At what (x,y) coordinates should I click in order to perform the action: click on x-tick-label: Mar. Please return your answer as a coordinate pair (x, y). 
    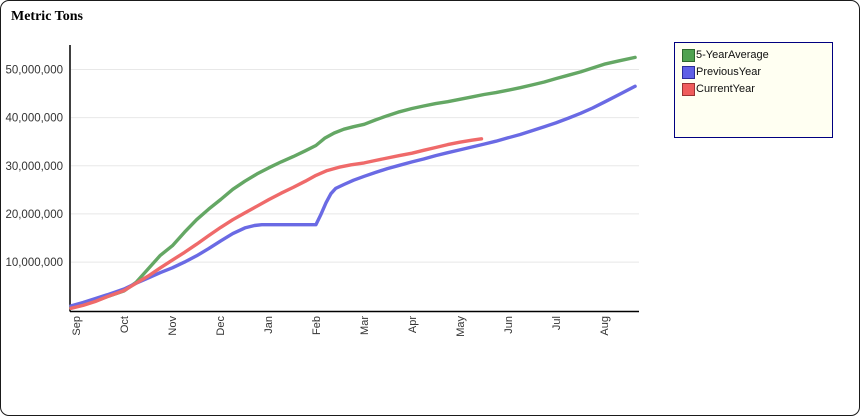
    Looking at the image, I should click on (365, 325).